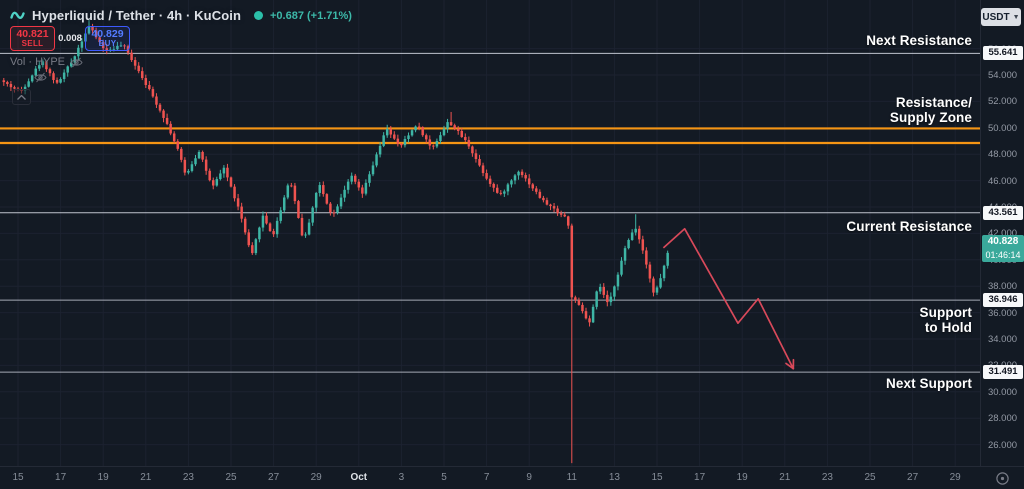 The height and width of the screenshot is (489, 1024). Describe the element at coordinates (1003, 300) in the screenshot. I see `sr-price-badge: 36.946` at that location.